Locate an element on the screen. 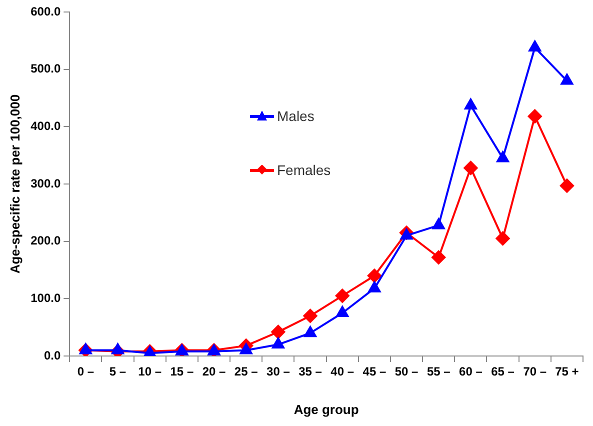 Image resolution: width=593 pixels, height=426 pixels. y-tick-label: 400.0 is located at coordinates (45, 125).